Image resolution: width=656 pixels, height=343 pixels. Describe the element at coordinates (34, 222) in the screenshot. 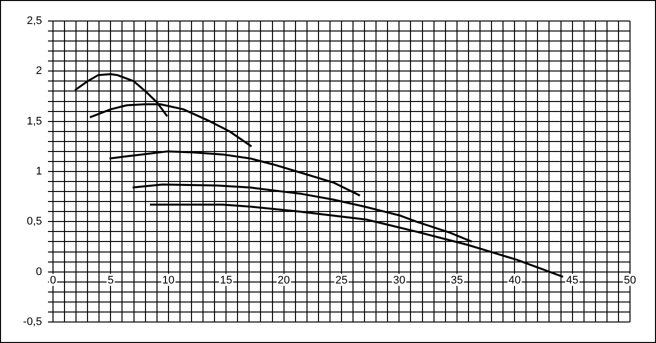

I see `y-tick-label: 0,5` at that location.